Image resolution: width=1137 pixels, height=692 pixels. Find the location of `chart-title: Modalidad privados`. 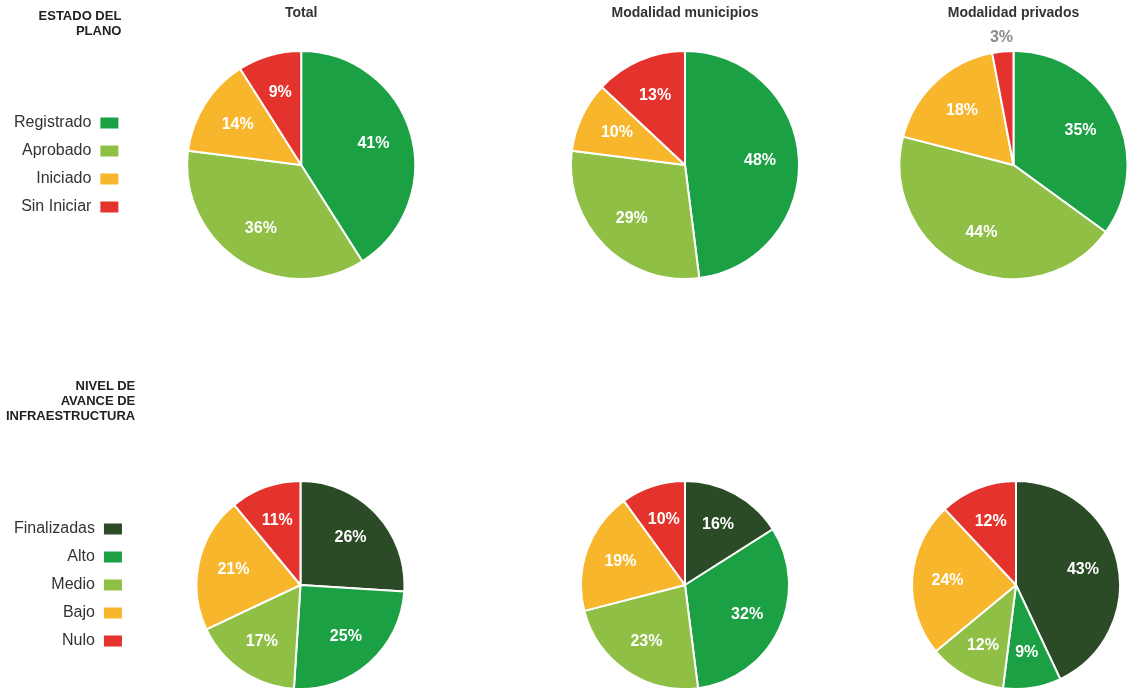

chart-title: Modalidad privados is located at coordinates (1013, 11).